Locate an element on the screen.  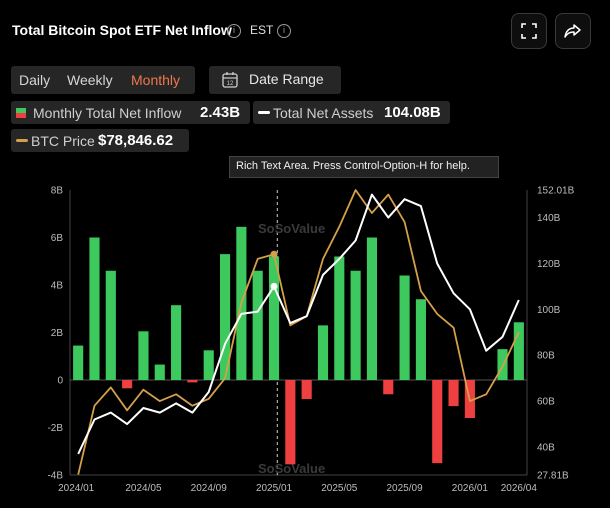
calendar-icon: 12 is located at coordinates (230, 80).